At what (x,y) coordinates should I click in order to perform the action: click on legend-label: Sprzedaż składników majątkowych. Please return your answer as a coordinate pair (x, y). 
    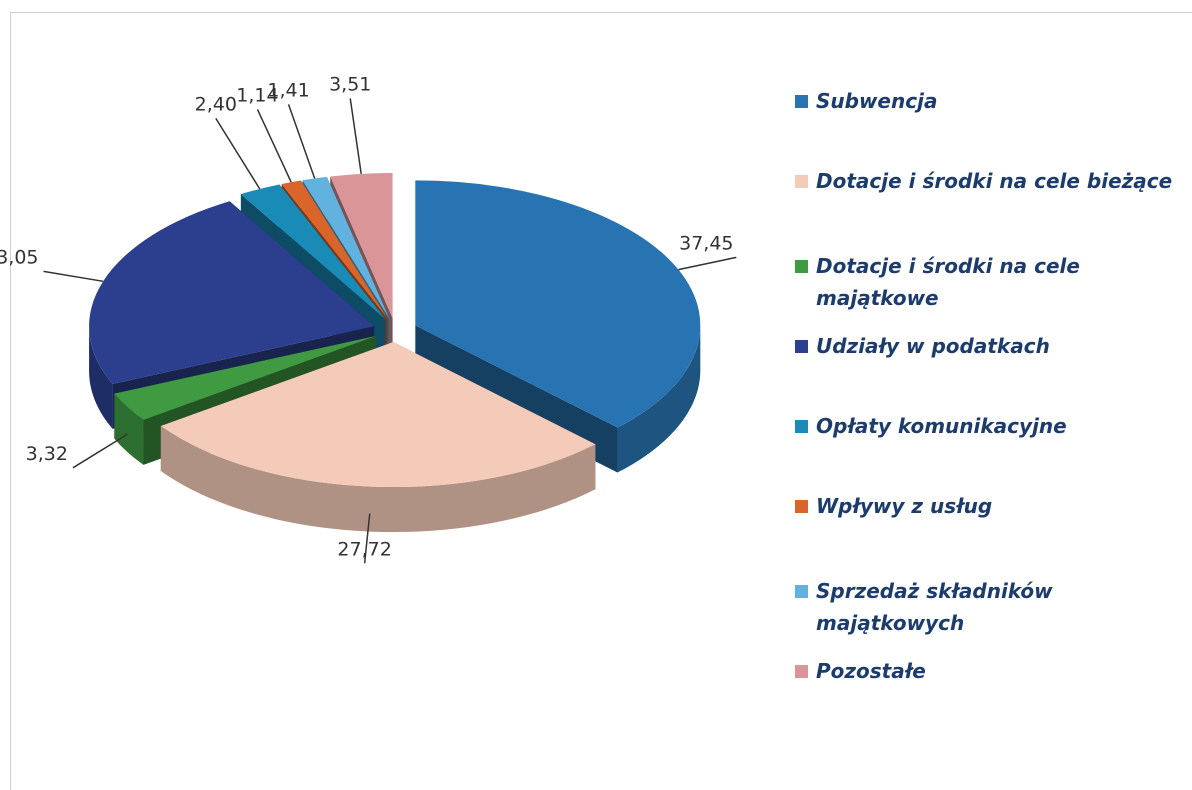
    Looking at the image, I should click on (934, 607).